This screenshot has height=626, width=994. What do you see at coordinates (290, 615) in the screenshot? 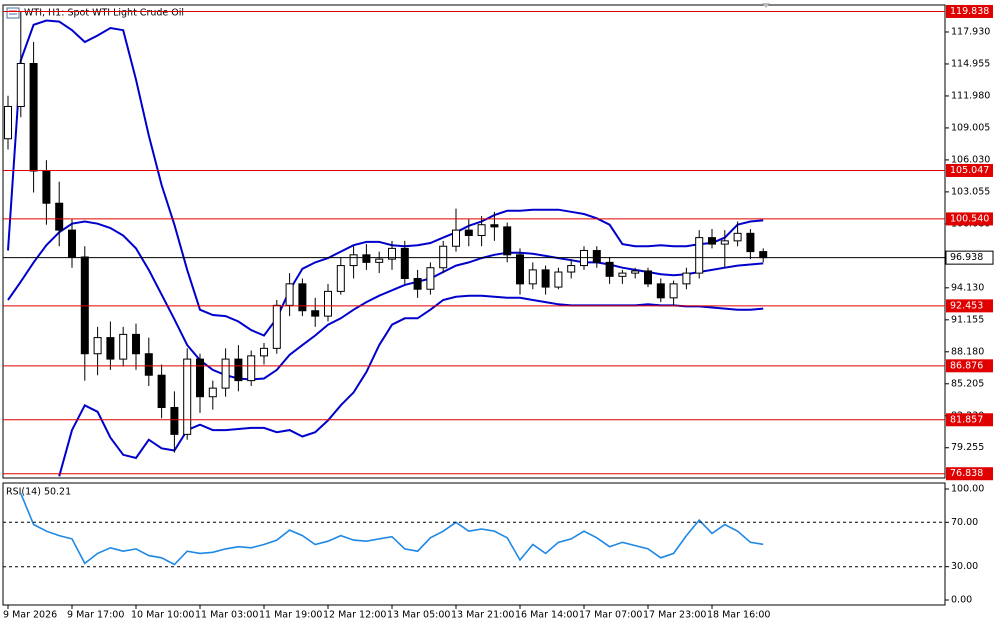
I see `x-tick-label: 11 Mar 19:00` at bounding box center [290, 615].